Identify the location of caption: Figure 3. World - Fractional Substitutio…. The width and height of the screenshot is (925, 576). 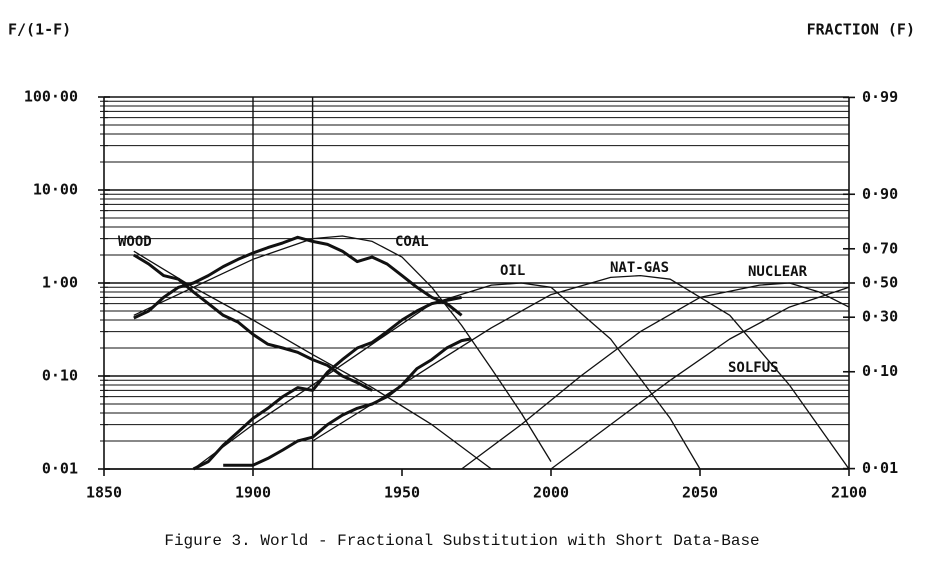
(461, 541).